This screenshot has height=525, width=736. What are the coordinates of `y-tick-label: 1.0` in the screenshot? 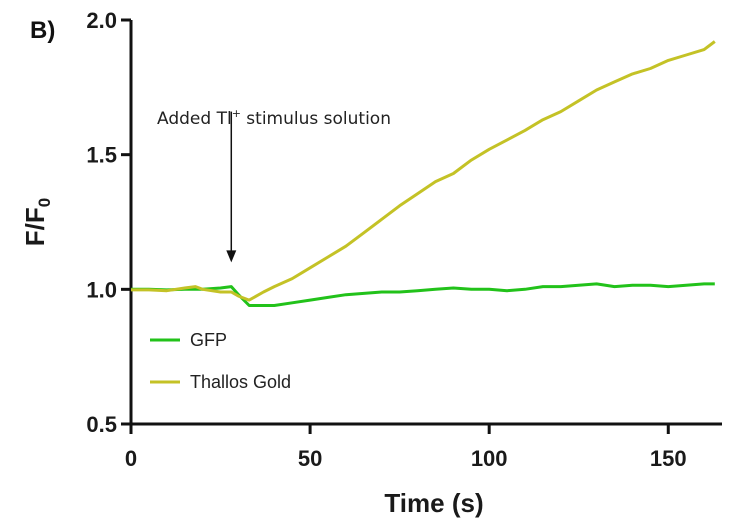 It's located at (101, 289).